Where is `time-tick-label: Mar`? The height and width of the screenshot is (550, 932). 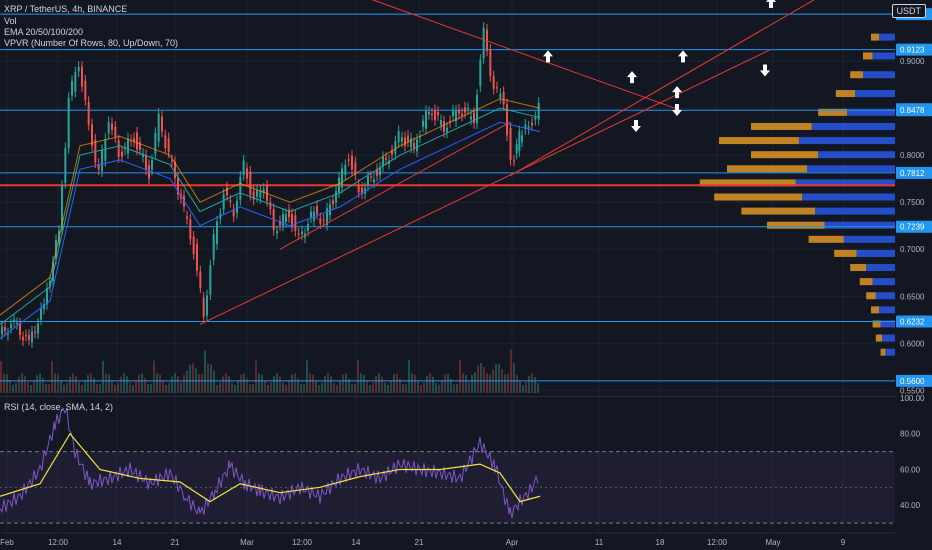
time-tick-label: Mar is located at coordinates (247, 542).